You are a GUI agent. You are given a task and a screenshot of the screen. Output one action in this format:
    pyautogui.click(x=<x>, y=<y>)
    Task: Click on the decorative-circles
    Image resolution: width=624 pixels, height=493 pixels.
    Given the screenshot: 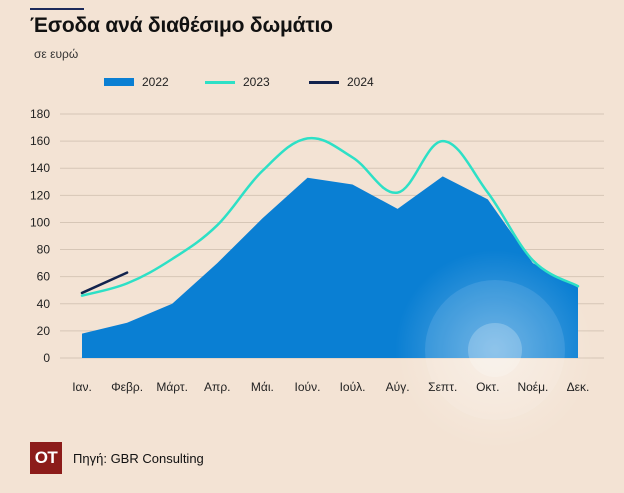 What is the action you would take?
    pyautogui.click(x=495, y=350)
    